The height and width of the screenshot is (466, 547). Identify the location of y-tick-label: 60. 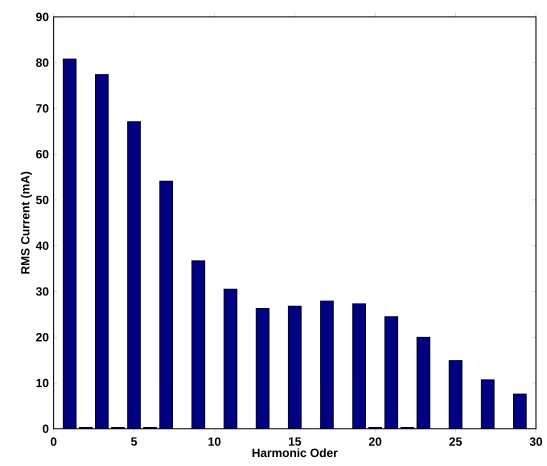
(42, 154).